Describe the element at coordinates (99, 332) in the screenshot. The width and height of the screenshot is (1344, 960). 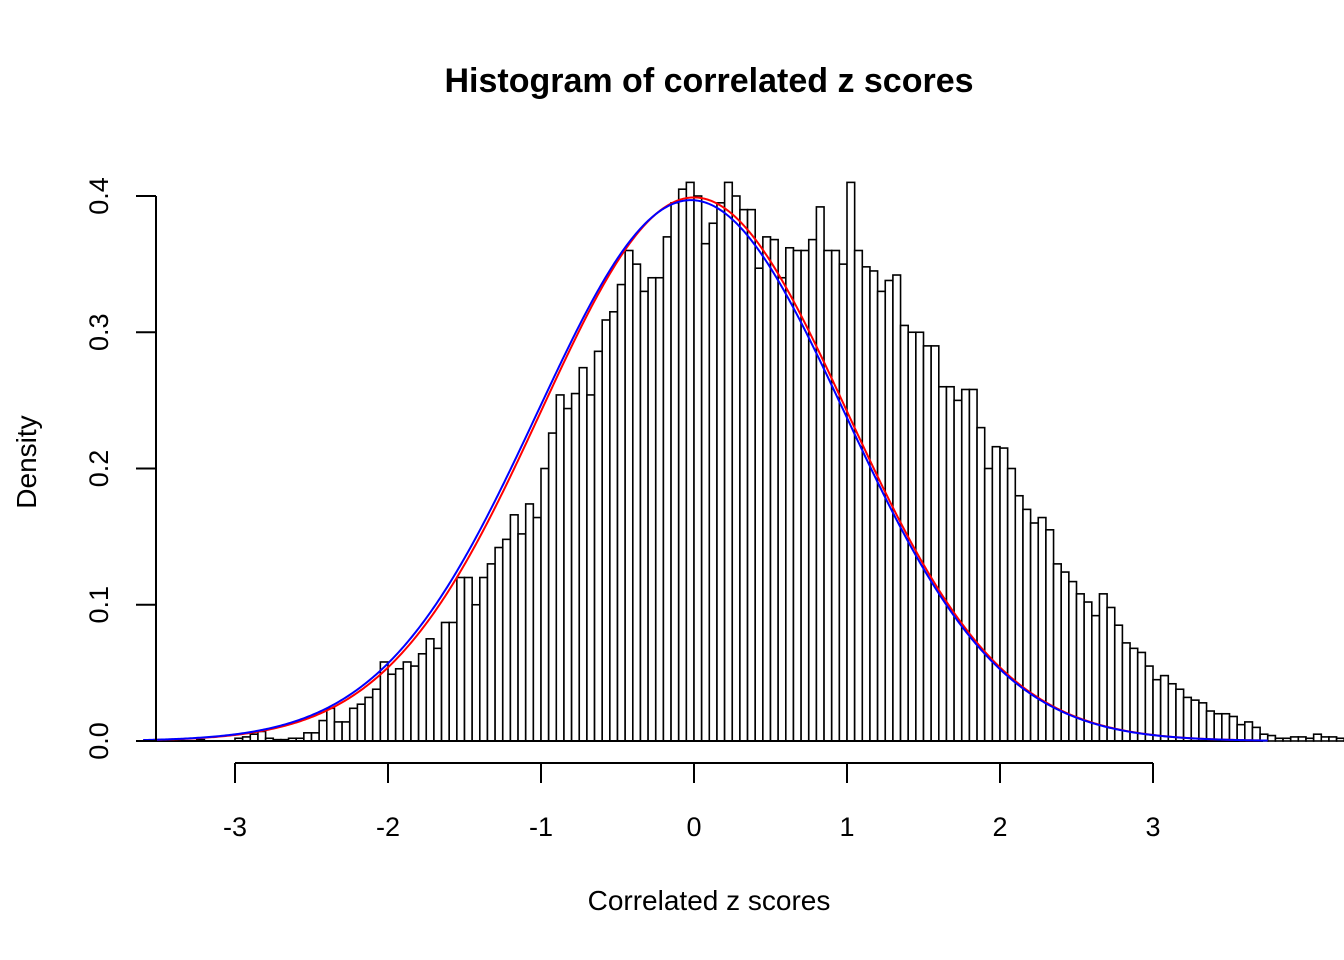
I see `y-tick-label: 0.3` at that location.